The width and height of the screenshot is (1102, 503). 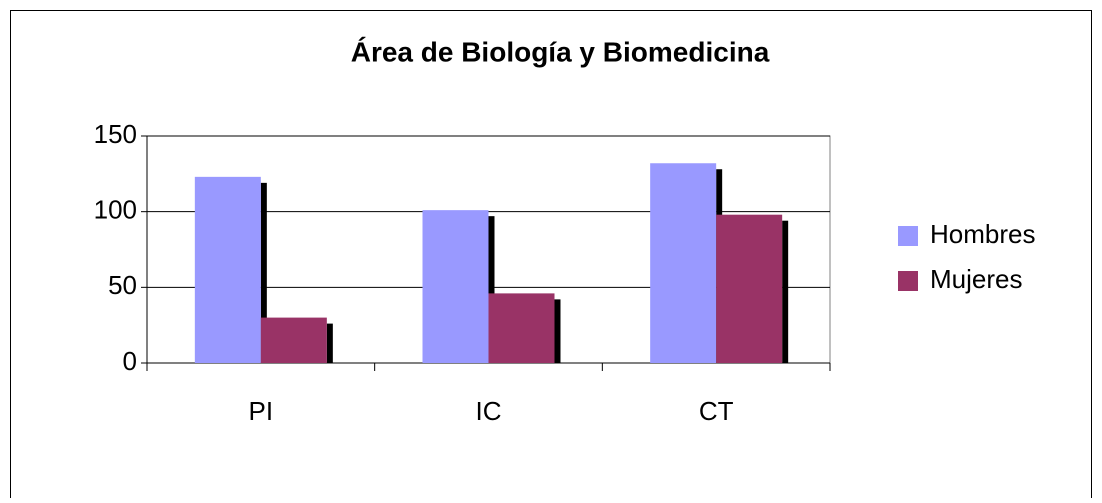 I want to click on y-tick-label: 0, so click(x=130, y=361).